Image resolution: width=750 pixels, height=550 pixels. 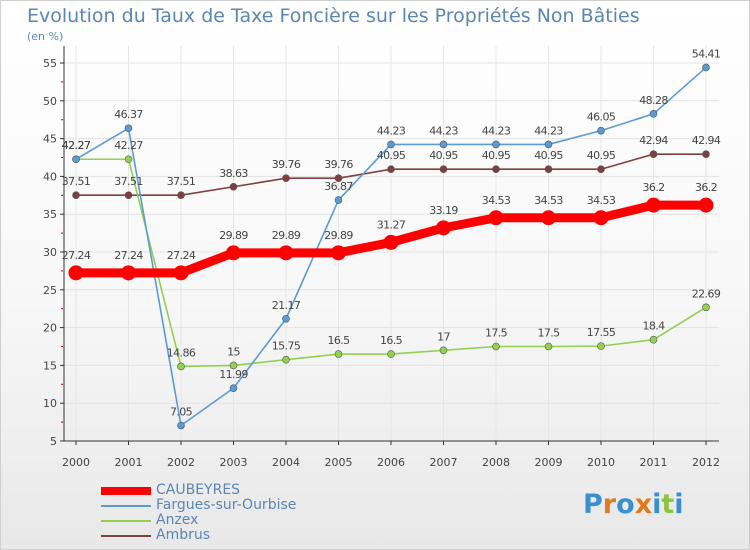 What do you see at coordinates (181, 352) in the screenshot?
I see `data-label: 14.86` at bounding box center [181, 352].